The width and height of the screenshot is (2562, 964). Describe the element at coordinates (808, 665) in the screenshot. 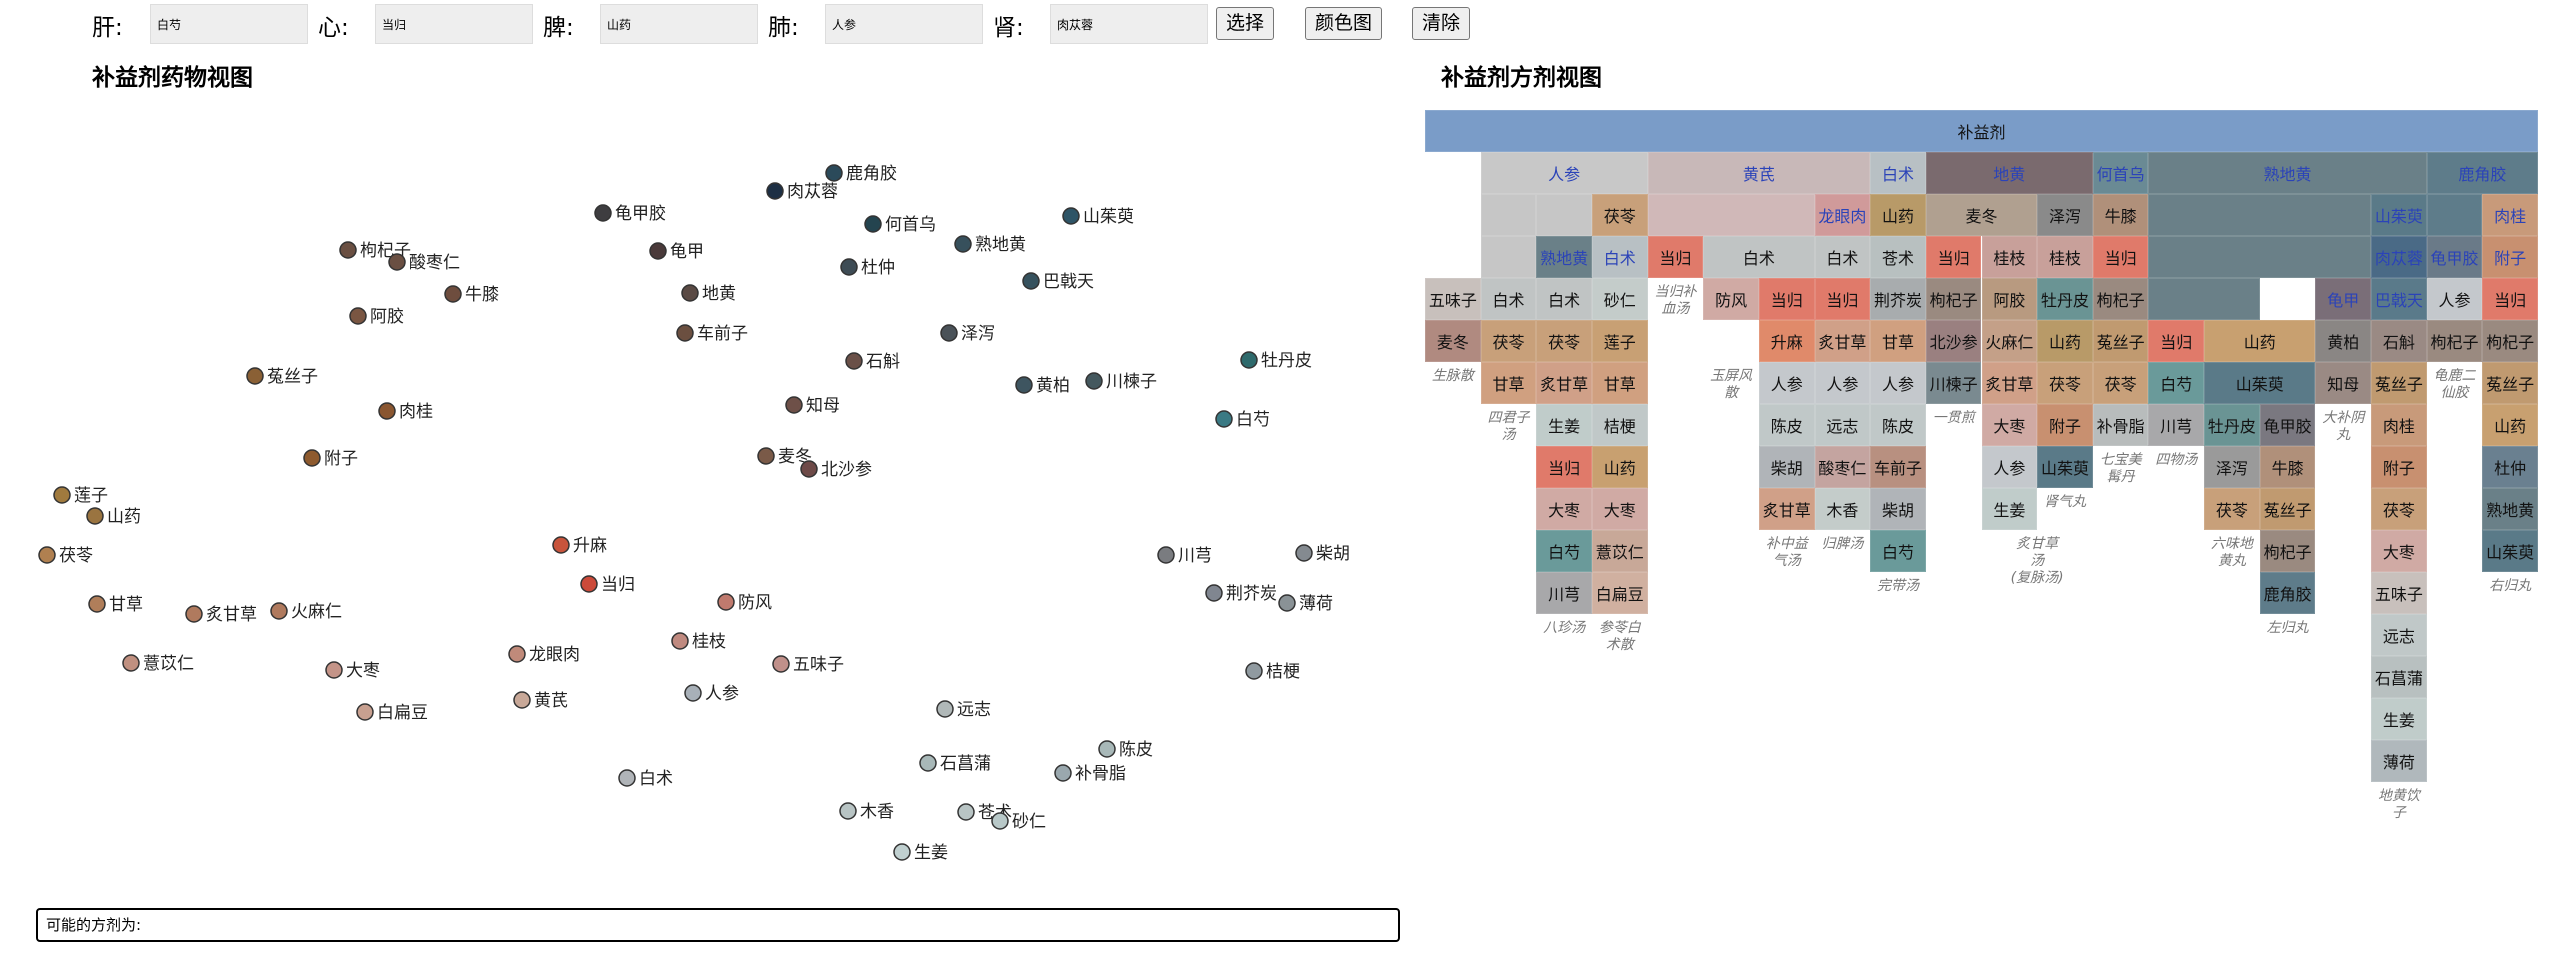

I see `herb-node: 五味子` at that location.